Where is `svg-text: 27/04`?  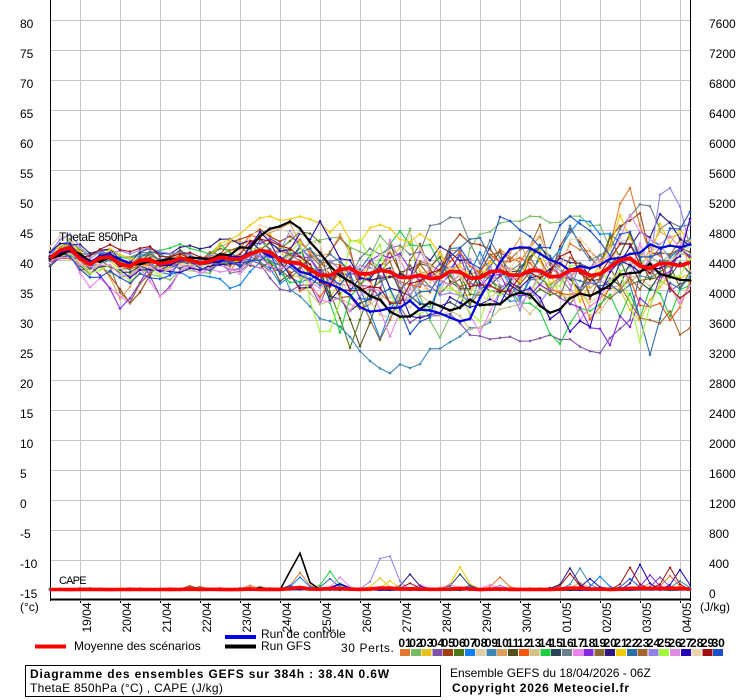 svg-text: 27/04 is located at coordinates (407, 617).